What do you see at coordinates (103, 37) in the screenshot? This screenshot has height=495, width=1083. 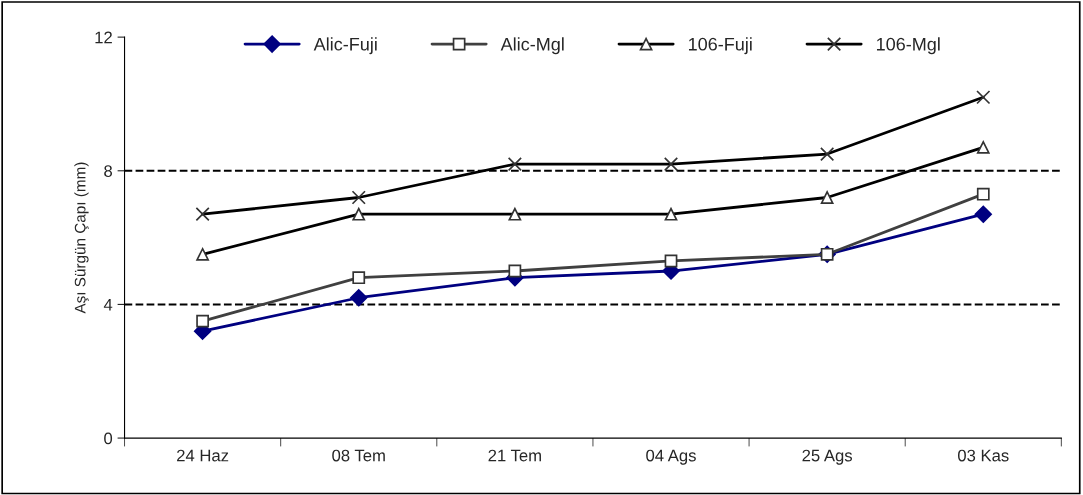 I see `y-tick-label: 12` at bounding box center [103, 37].